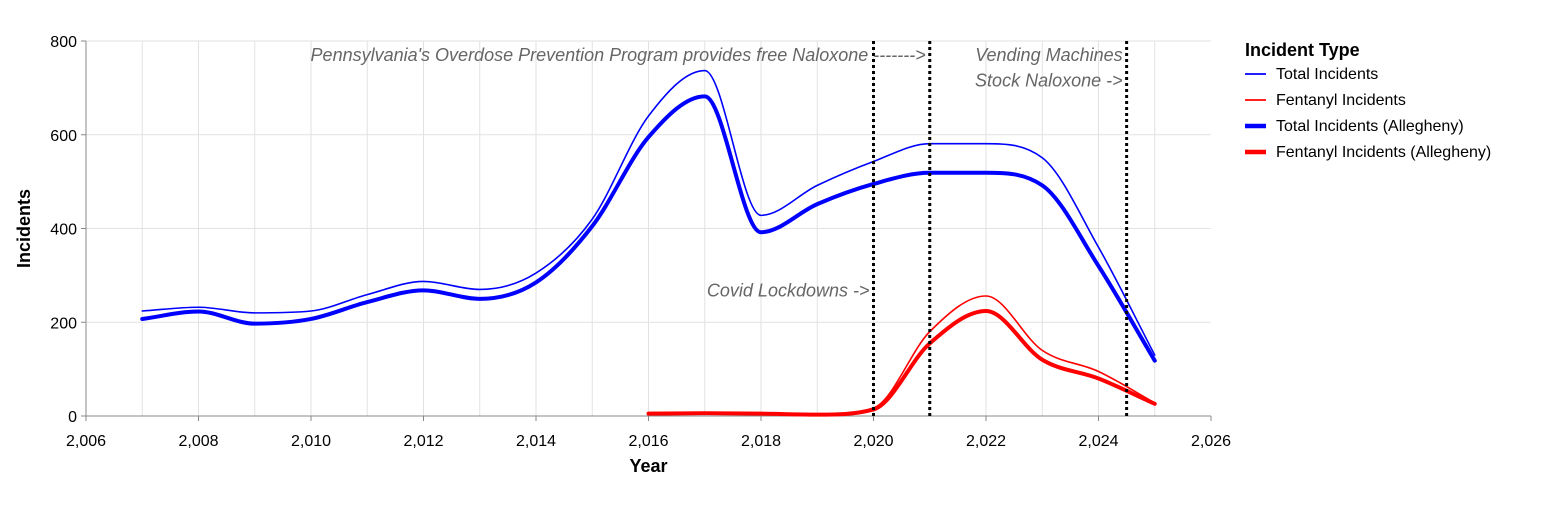 The width and height of the screenshot is (1542, 522). I want to click on annotation-text: Vending Machines, so click(1048, 55).